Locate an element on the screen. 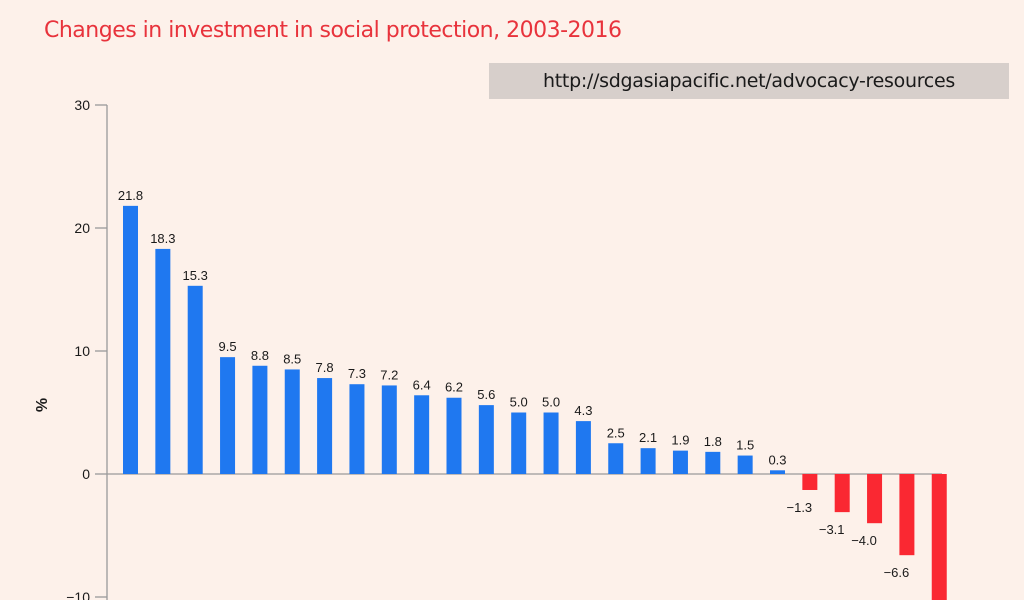 This screenshot has width=1024, height=600. data-label: 4.3 is located at coordinates (583, 410).